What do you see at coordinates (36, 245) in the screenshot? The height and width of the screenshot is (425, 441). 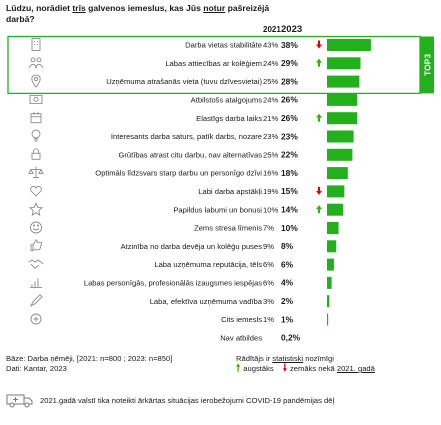 I see `thumbs-up-icon` at bounding box center [36, 245].